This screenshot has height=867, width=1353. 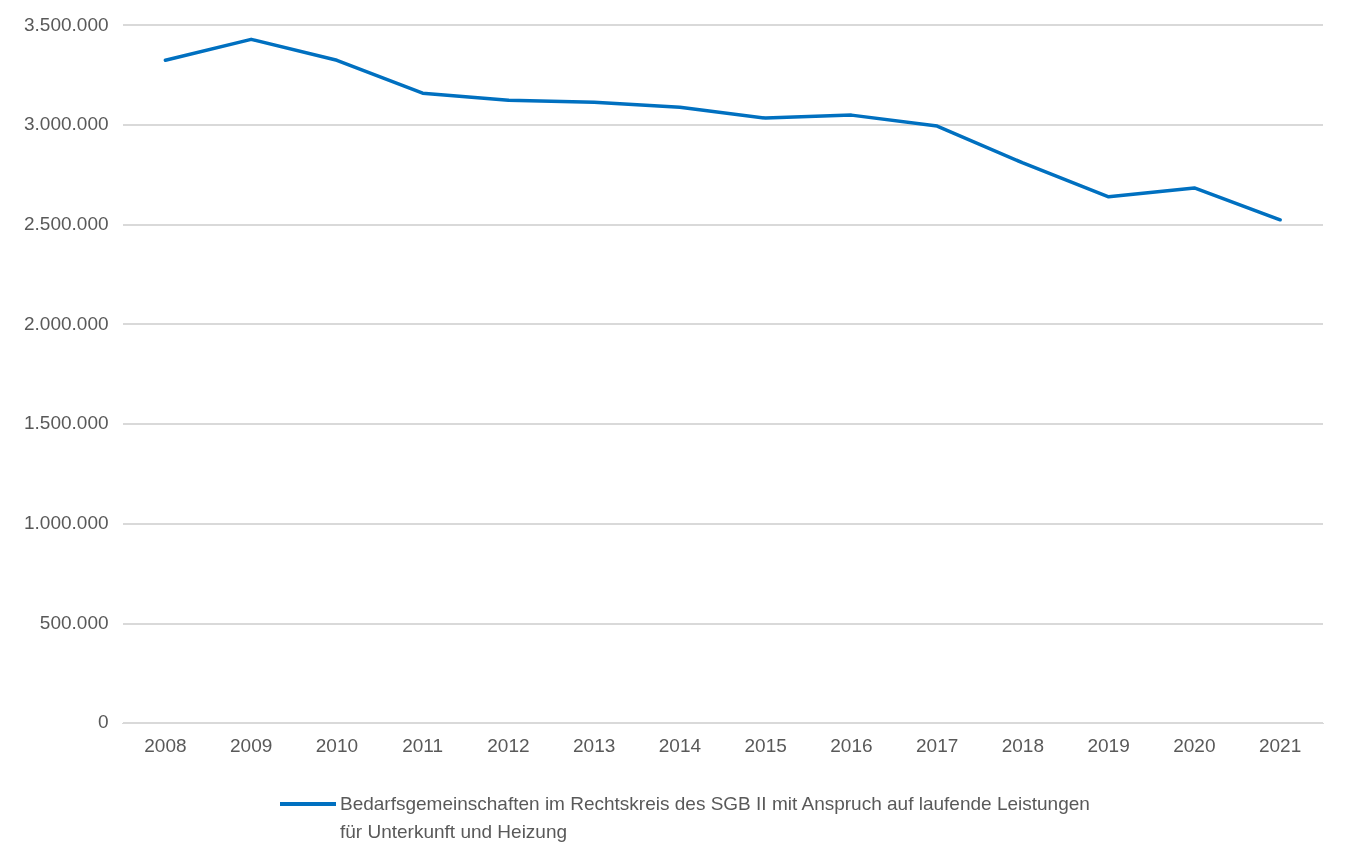 What do you see at coordinates (165, 745) in the screenshot?
I see `x-tick-label: 2008` at bounding box center [165, 745].